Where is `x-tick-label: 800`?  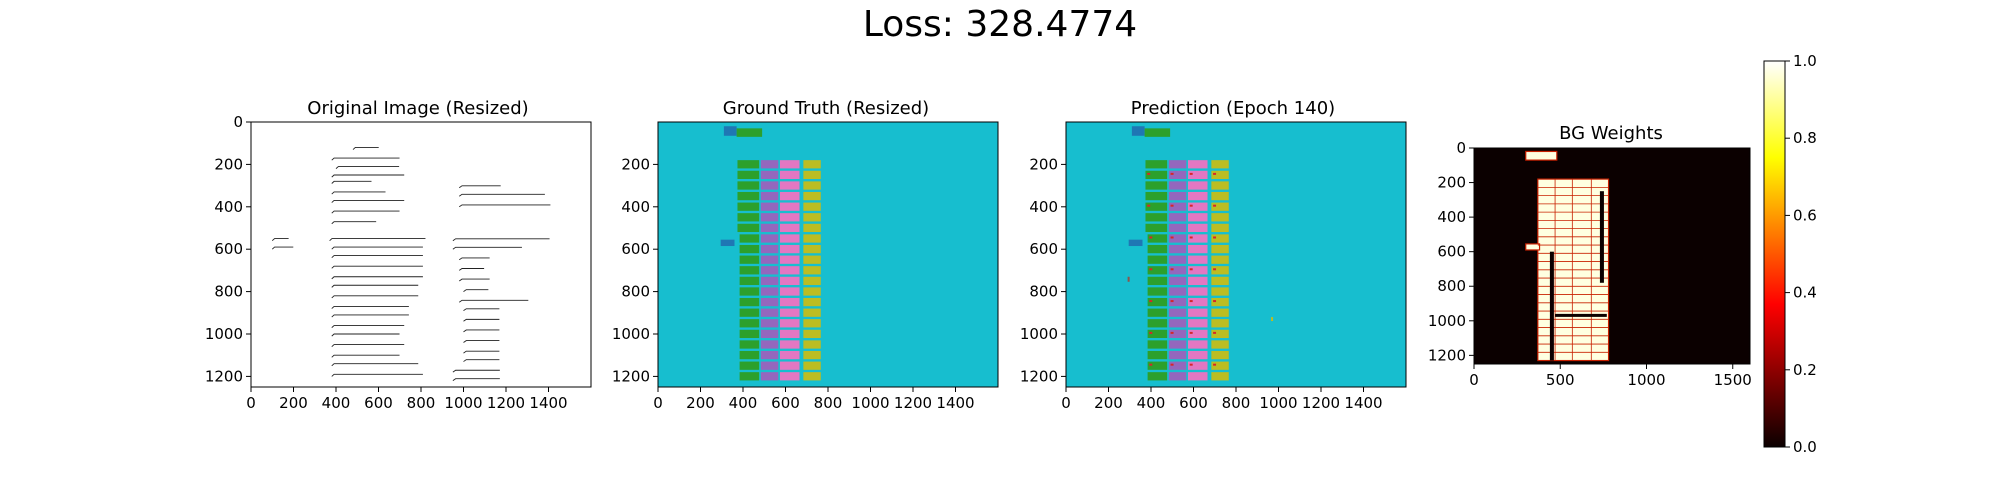
x-tick-label: 800 is located at coordinates (1236, 403).